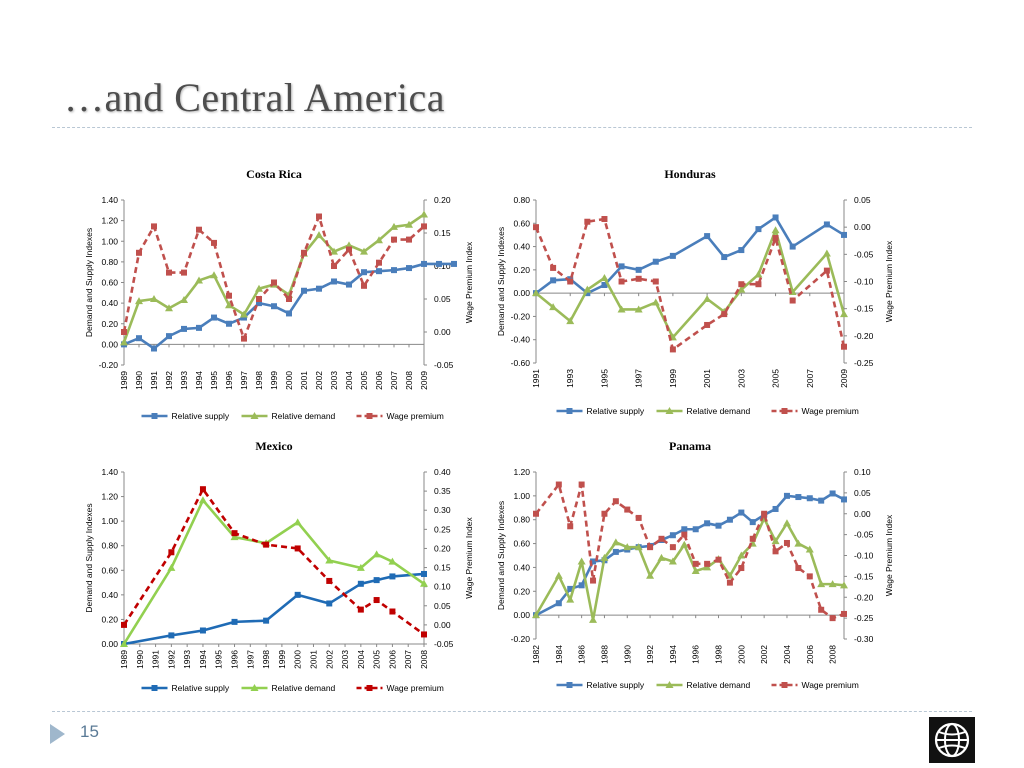 This screenshot has height=768, width=1024. Describe the element at coordinates (109, 472) in the screenshot. I see `y-tick-label: 1.40` at that location.